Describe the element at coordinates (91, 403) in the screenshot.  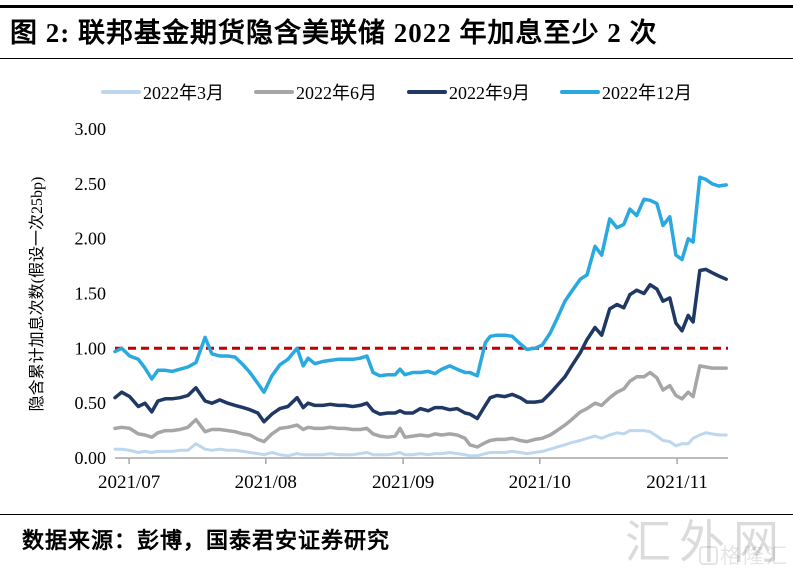
I see `svg-text: 0.50` at that location.